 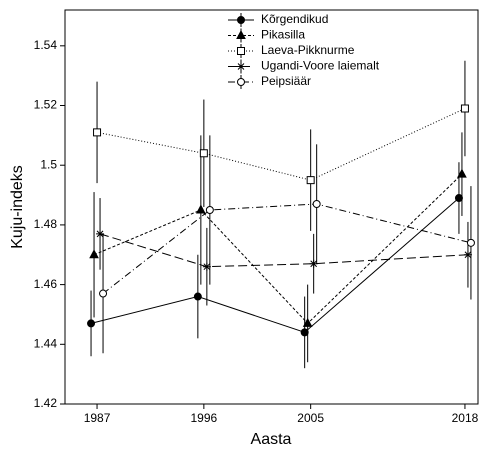 What do you see at coordinates (286, 81) in the screenshot?
I see `legend-label: Peipsiäär` at bounding box center [286, 81].